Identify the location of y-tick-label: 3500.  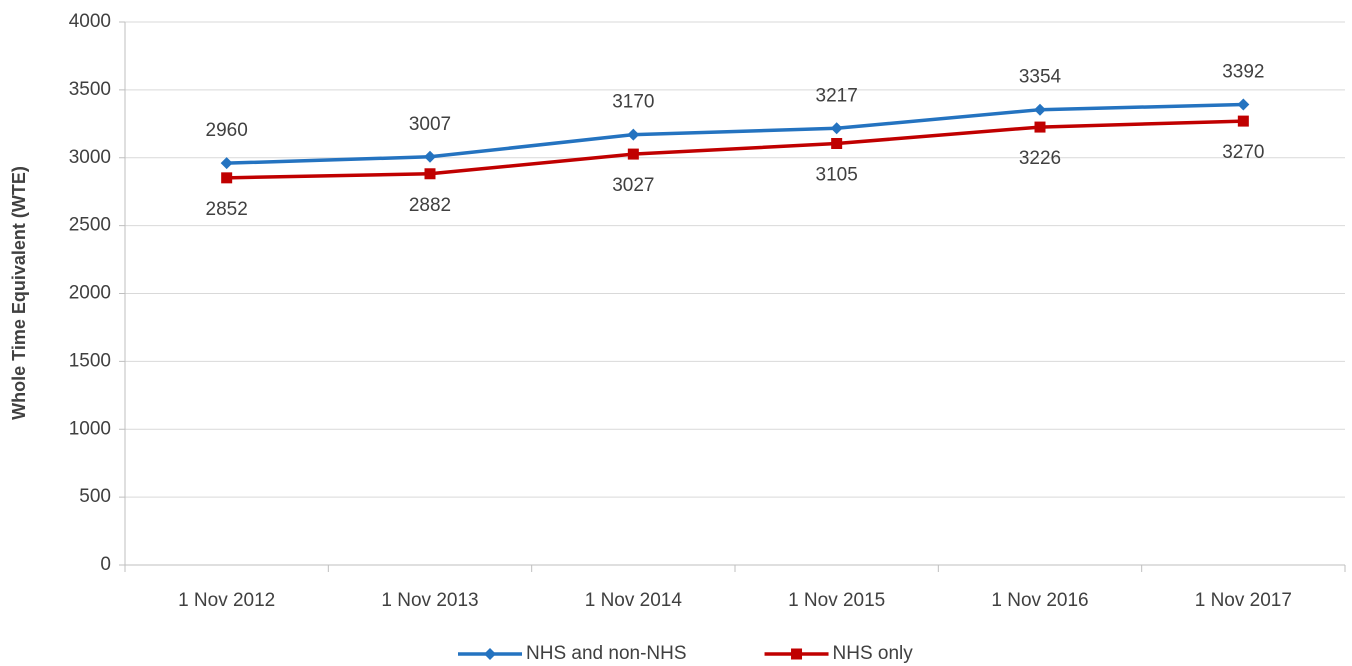
(90, 89).